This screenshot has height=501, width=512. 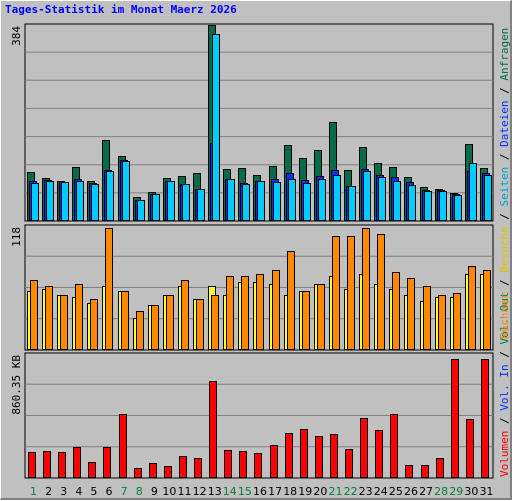 I want to click on x-tick-label: 12, so click(x=200, y=491).